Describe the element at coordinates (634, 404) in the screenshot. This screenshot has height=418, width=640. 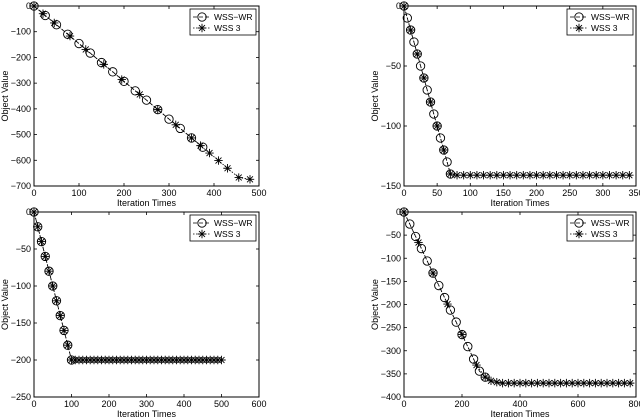
I see `x-tick-label: 800` at that location.